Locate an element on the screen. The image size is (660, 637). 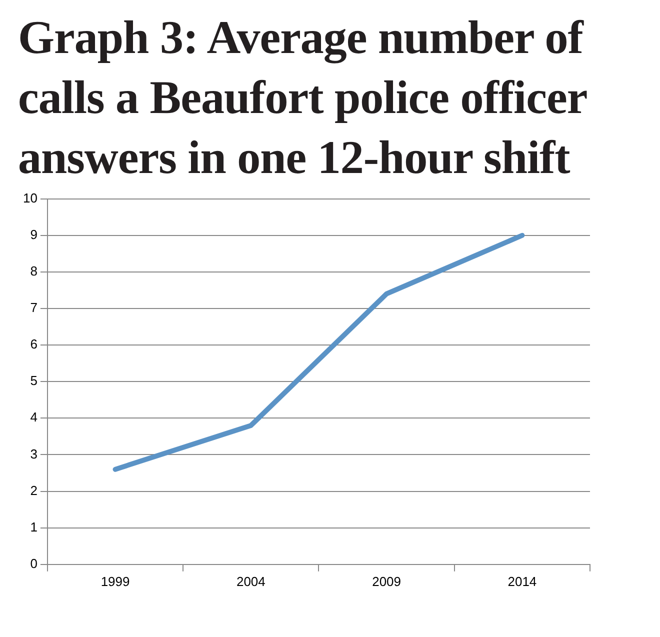
y-tick-label: 2 is located at coordinates (34, 490).